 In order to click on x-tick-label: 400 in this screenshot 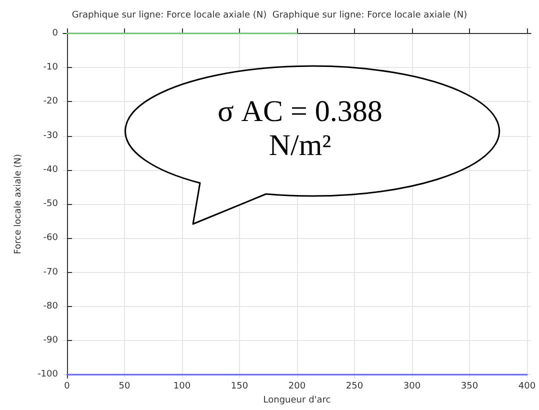, I will do `click(527, 387)`.